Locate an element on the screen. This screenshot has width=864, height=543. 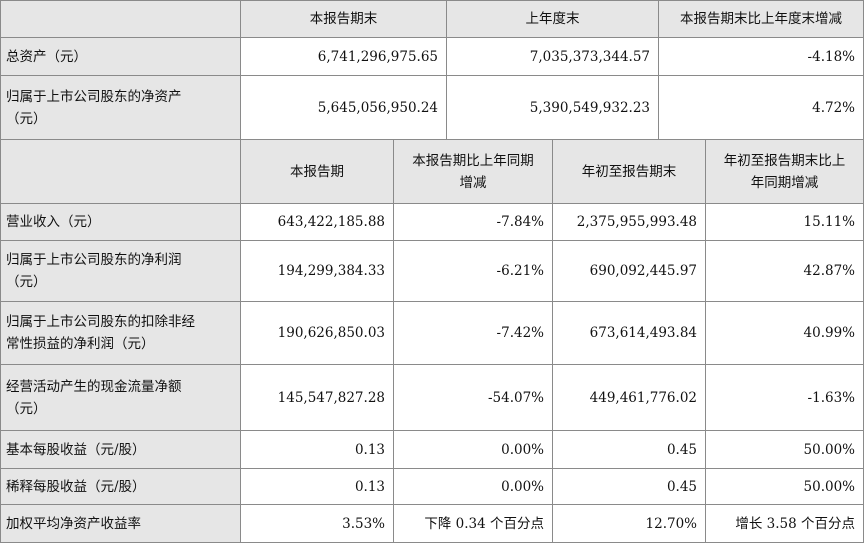
value-text: 3.53% is located at coordinates (363, 523).